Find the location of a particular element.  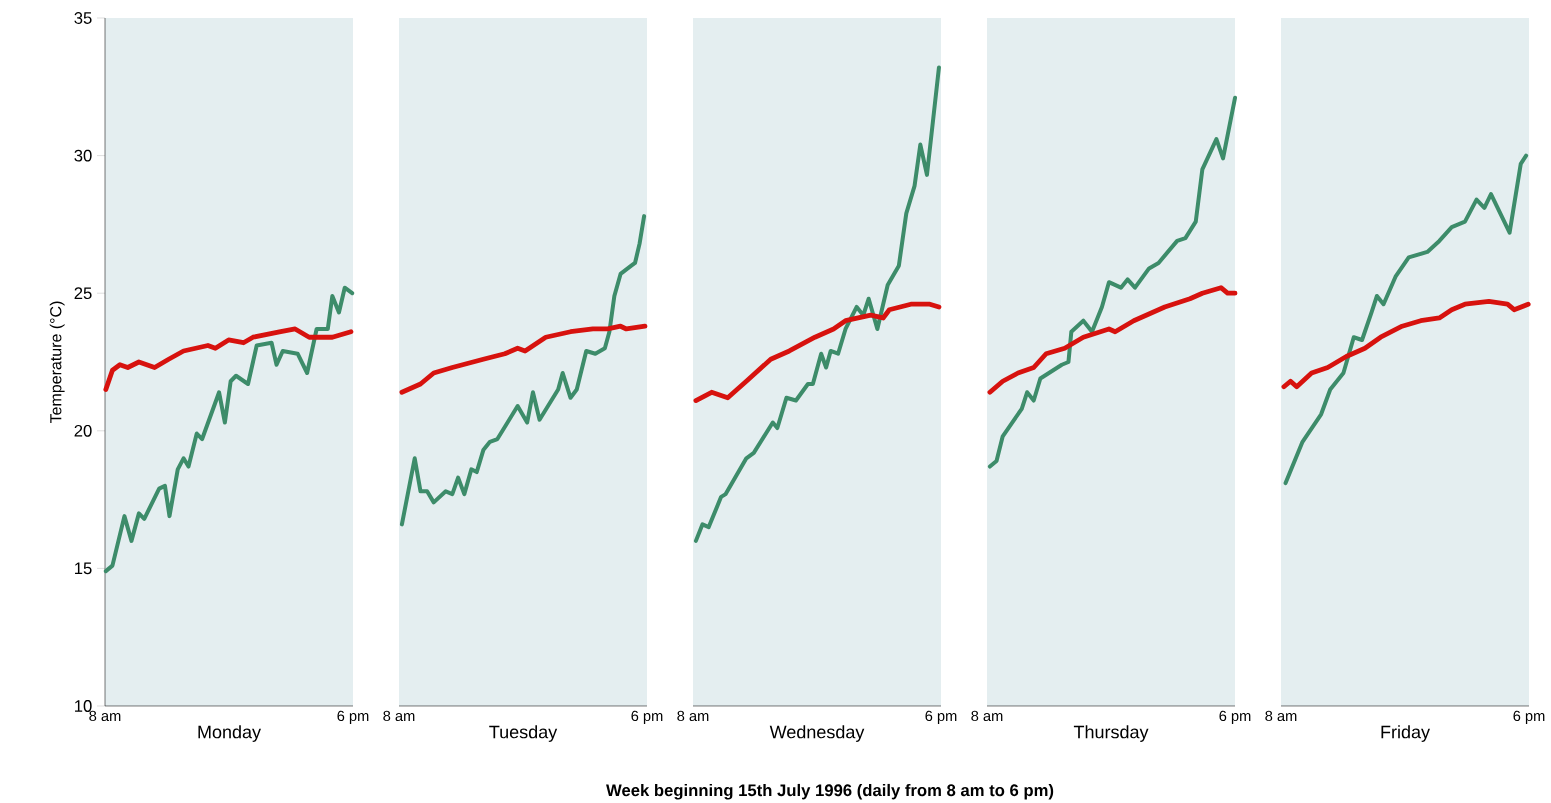

x-axis-title: Thursday is located at coordinates (1111, 733).